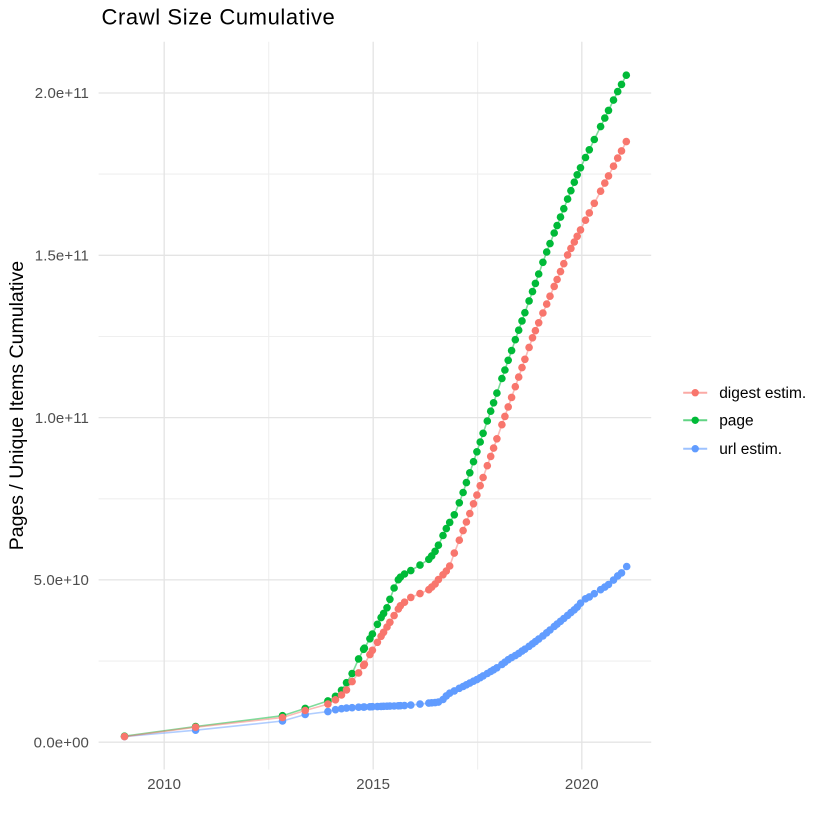 The height and width of the screenshot is (832, 826). I want to click on svg-text: 2.0e+11, so click(62, 93).